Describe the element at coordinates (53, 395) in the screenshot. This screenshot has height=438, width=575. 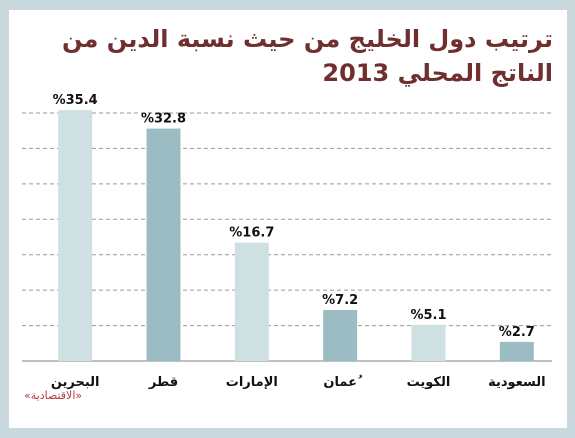
I see `source-label: «الاقتصادية»` at that location.